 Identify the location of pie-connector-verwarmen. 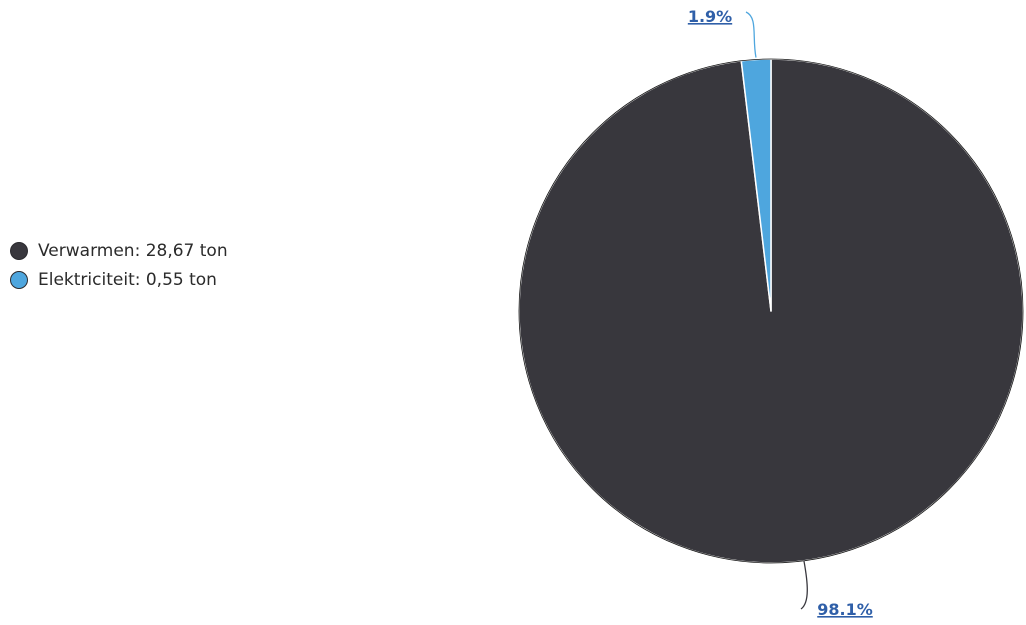
(804, 585).